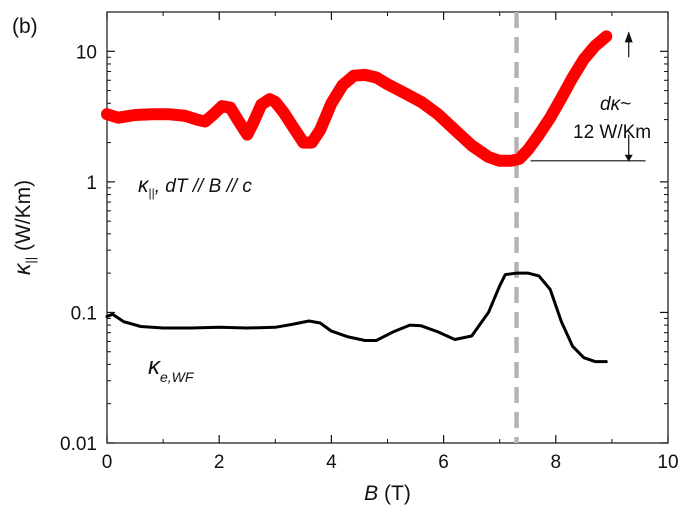 This screenshot has height=514, width=688. I want to click on series-kappa-e-wf-line, so click(356, 317).